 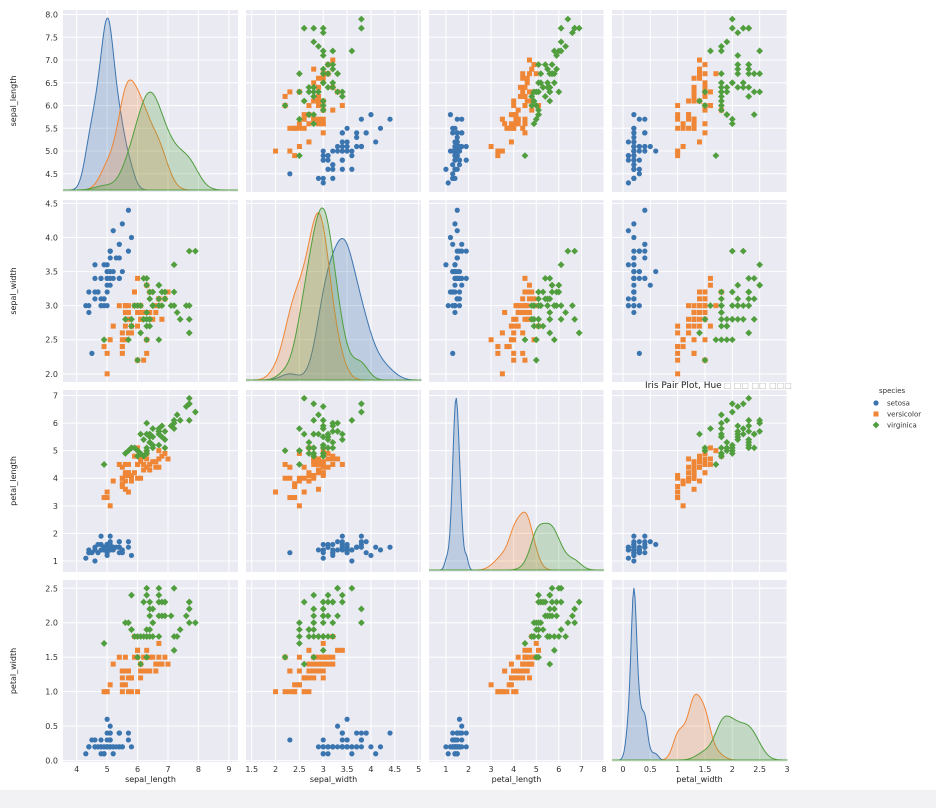 What do you see at coordinates (876, 425) in the screenshot?
I see `legend-marker-virginica` at bounding box center [876, 425].